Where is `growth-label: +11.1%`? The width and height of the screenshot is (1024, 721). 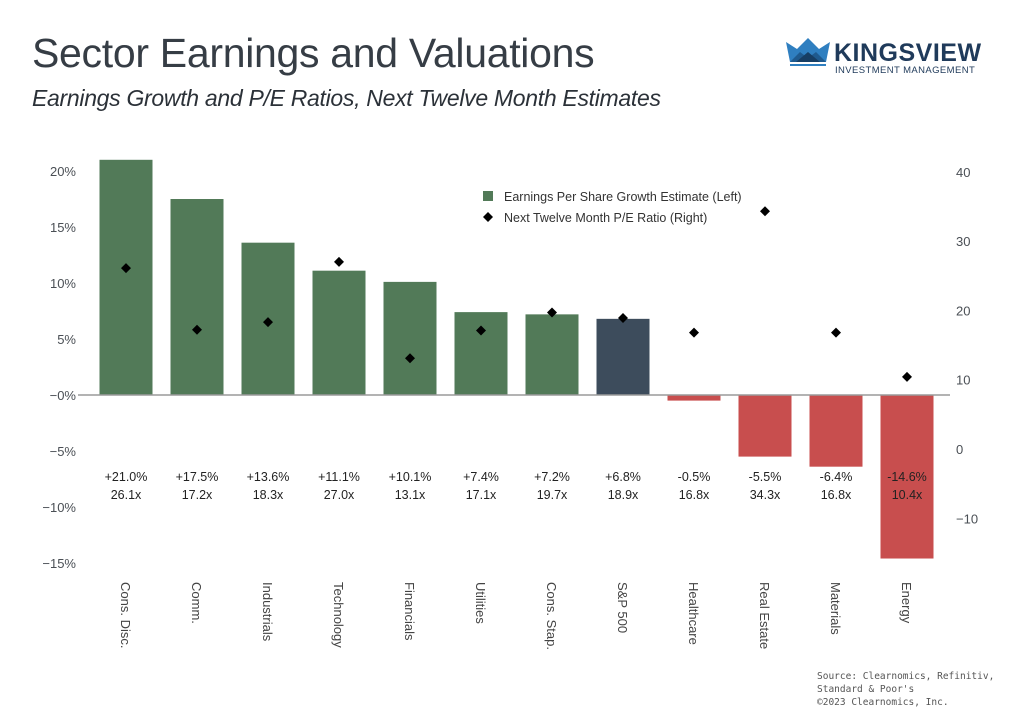
growth-label: +11.1% is located at coordinates (339, 477).